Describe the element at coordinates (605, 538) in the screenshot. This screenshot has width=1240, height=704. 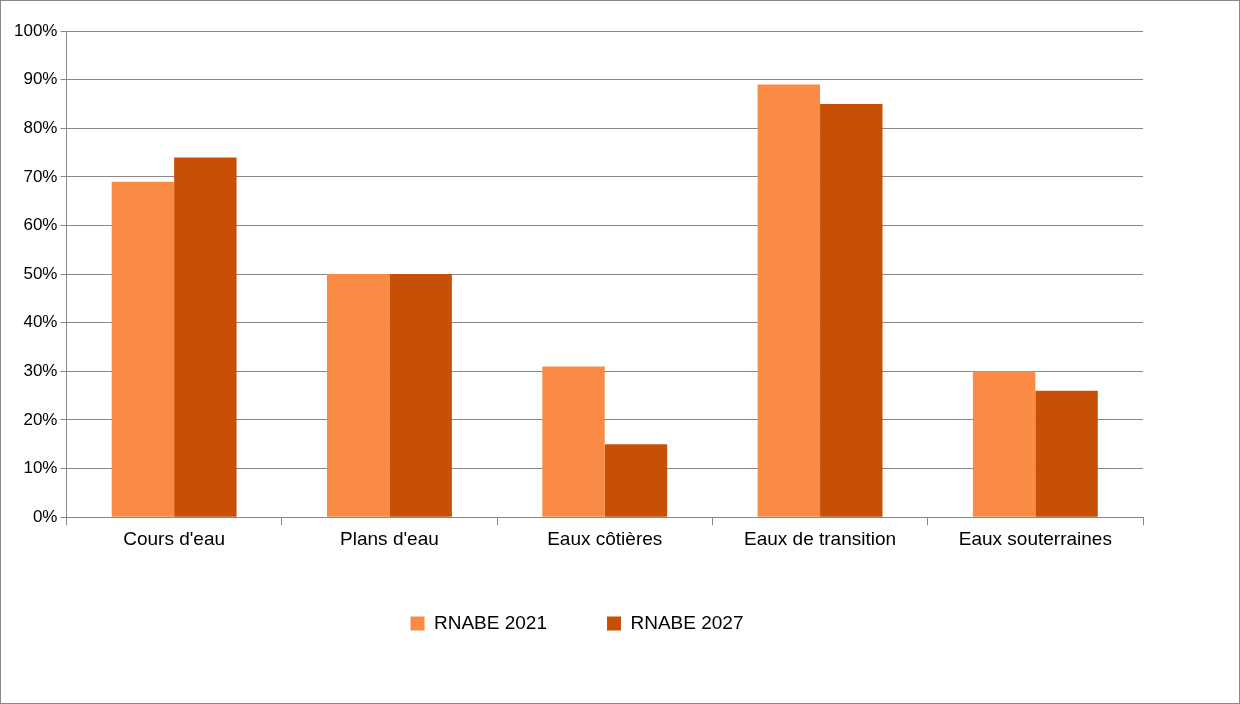
I see `x-tick-label: Eaux côtières` at that location.